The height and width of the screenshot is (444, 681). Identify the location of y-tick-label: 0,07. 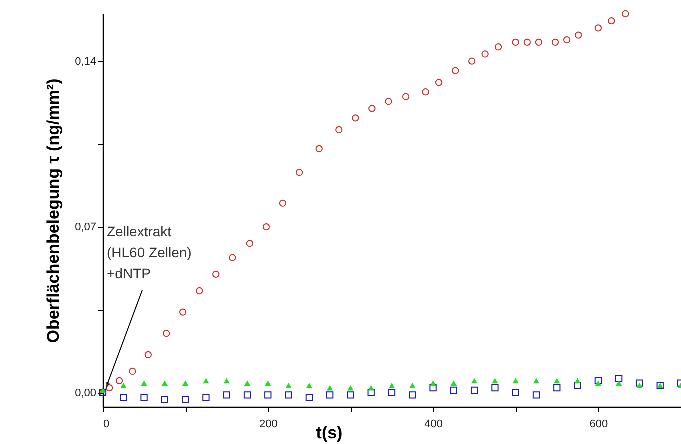
(85, 228).